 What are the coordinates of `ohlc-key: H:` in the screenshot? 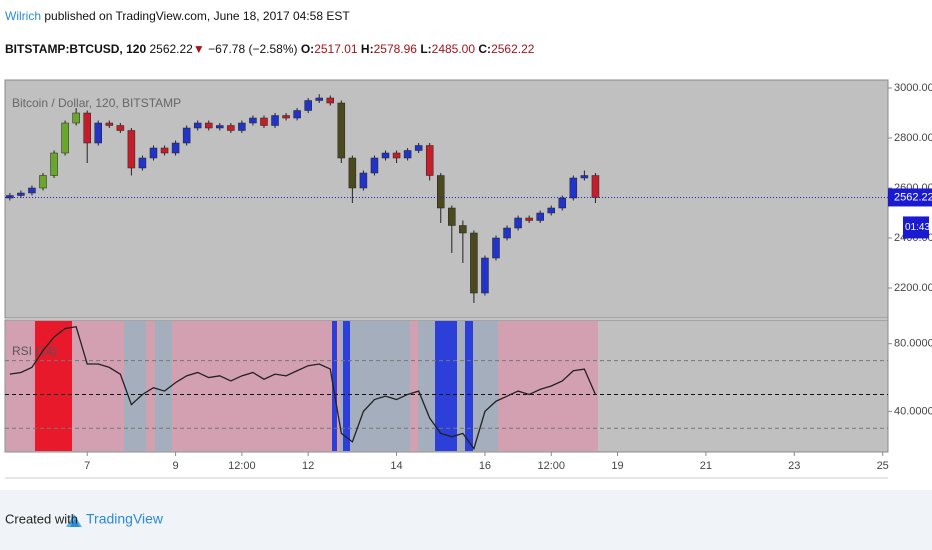 It's located at (367, 49).